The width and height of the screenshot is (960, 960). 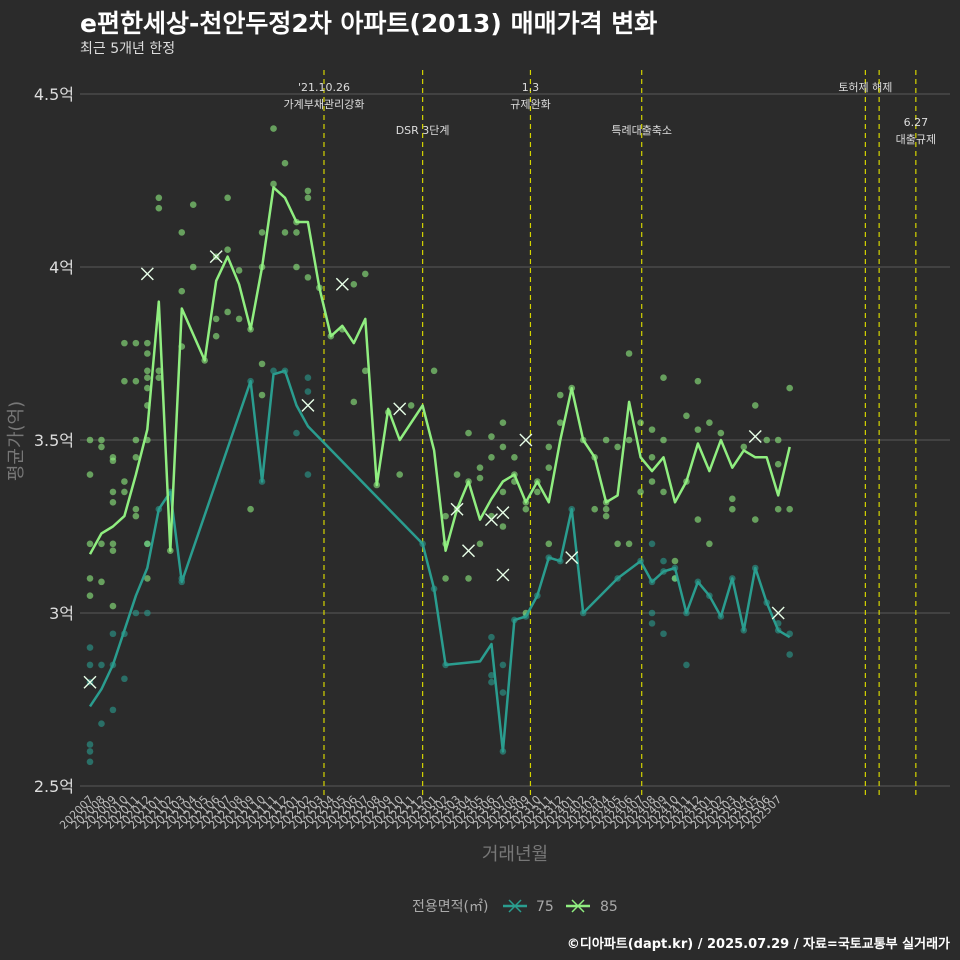 What do you see at coordinates (324, 104) in the screenshot?
I see `event-label: 가계부채관리강화` at bounding box center [324, 104].